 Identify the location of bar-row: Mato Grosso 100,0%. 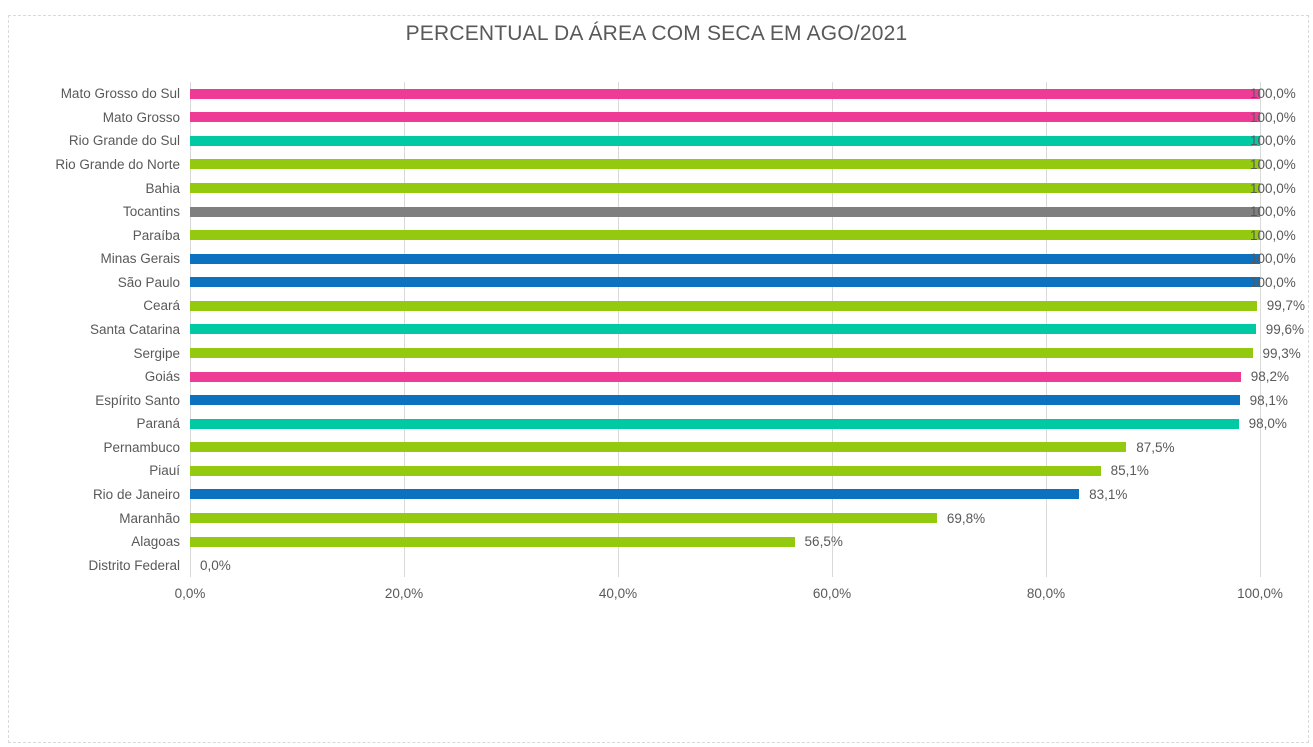
(656, 118).